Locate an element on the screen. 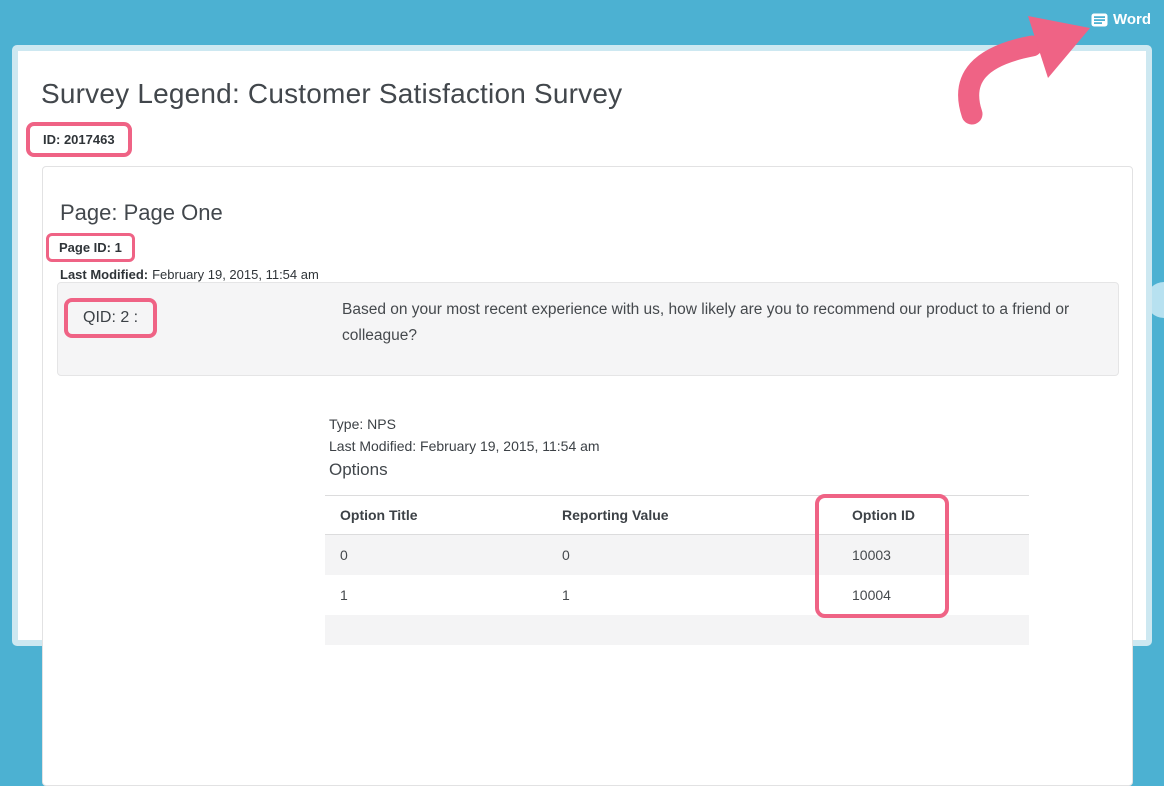  table-row-partial is located at coordinates (677, 630).